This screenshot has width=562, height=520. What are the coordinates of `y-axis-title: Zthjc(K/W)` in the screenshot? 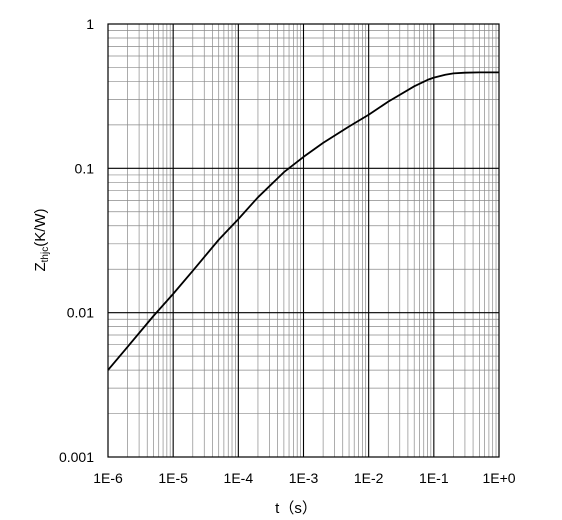 It's located at (41, 239).